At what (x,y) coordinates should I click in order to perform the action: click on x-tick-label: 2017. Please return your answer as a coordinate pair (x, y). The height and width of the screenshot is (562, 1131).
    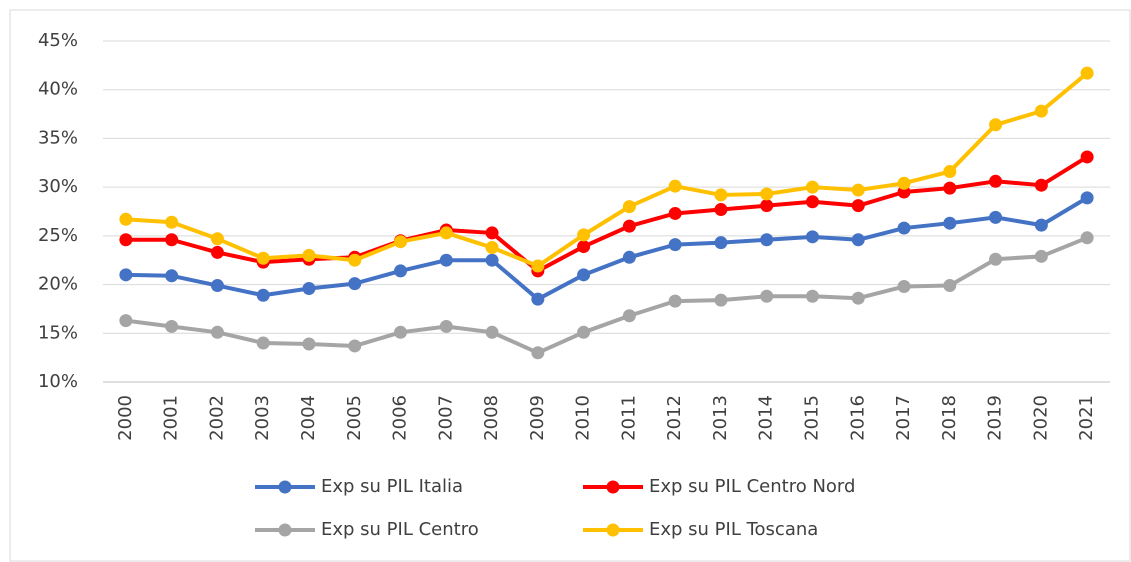
    Looking at the image, I should click on (903, 418).